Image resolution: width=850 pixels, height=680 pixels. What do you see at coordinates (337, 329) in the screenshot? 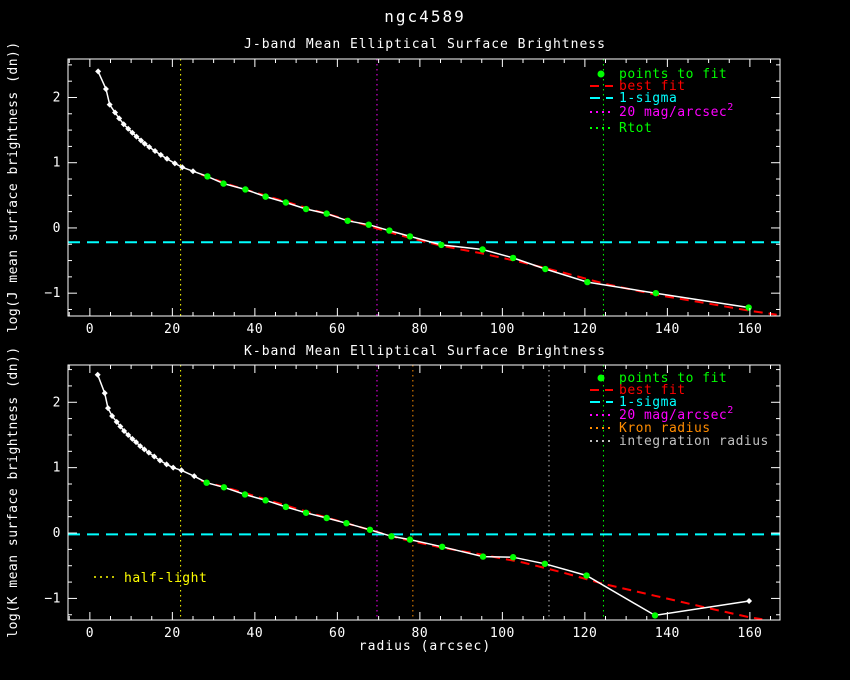
I see `x-tick-label: 60` at bounding box center [337, 329].